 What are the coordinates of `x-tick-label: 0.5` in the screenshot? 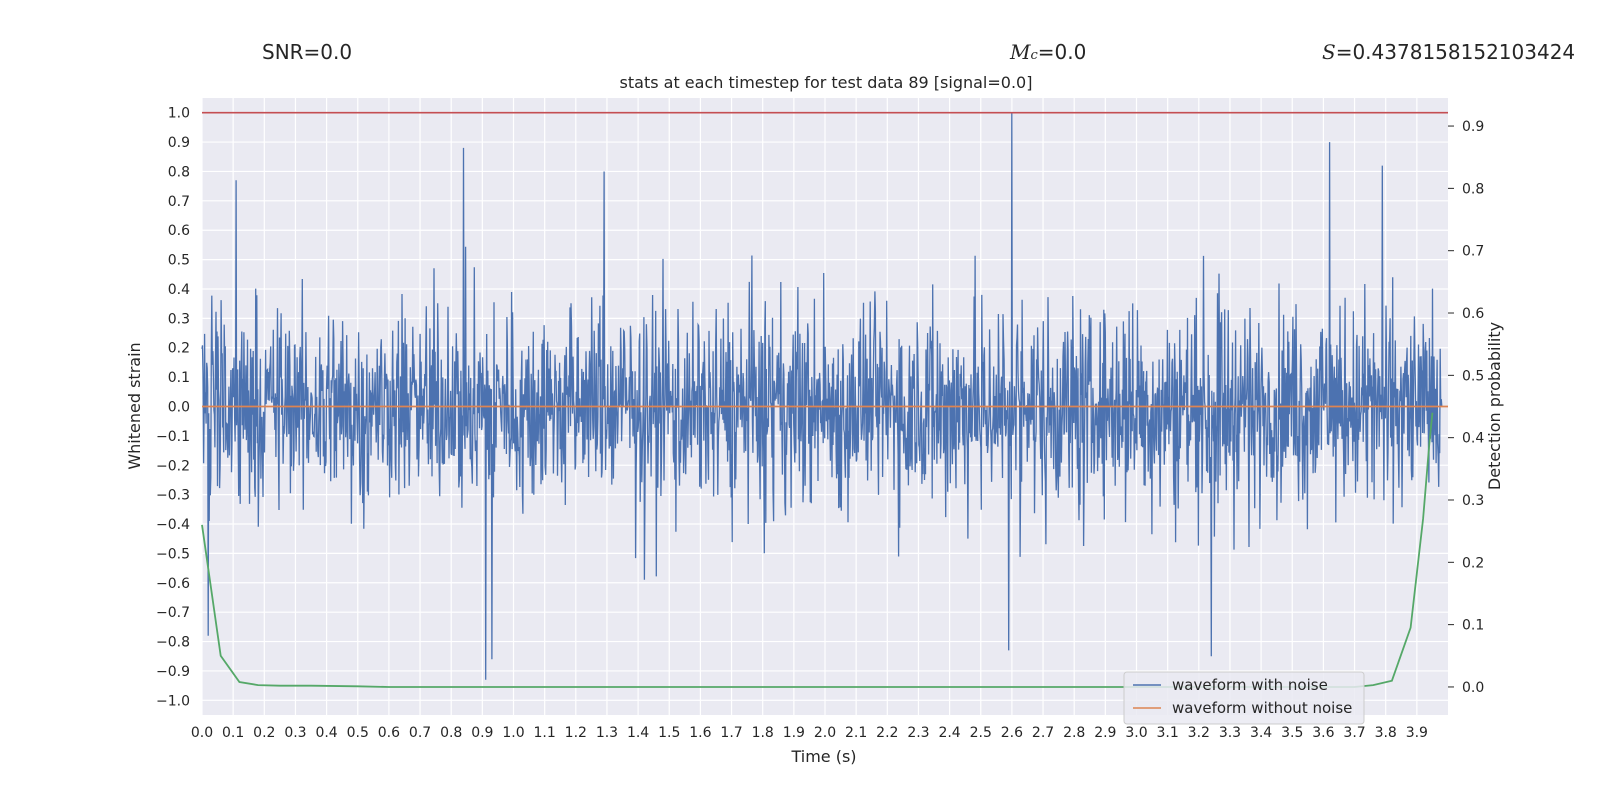 It's located at (358, 733).